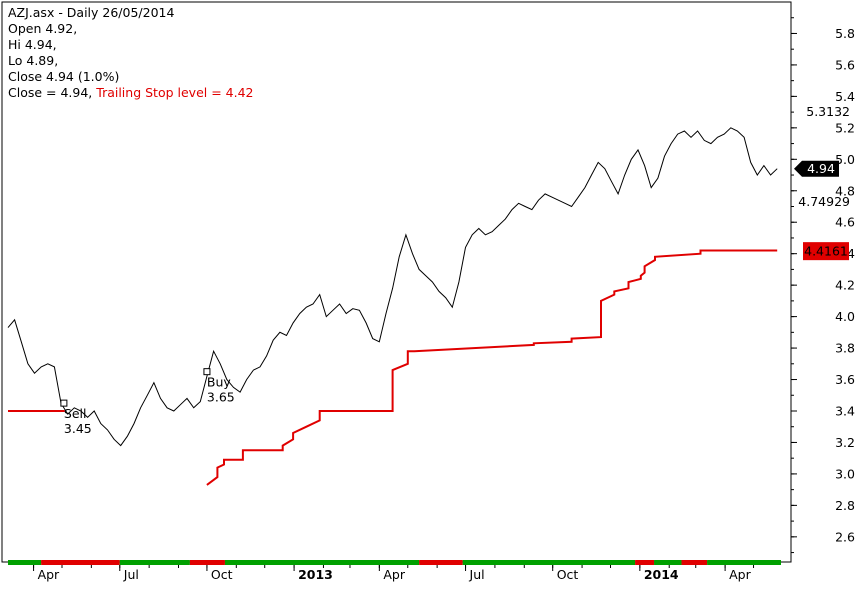  I want to click on signal-label: Sell, so click(75, 413).